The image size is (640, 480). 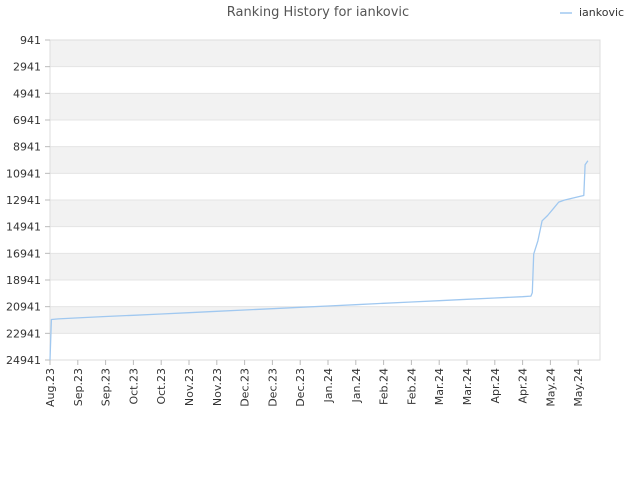 What do you see at coordinates (27, 93) in the screenshot?
I see `y-tick-label: 4941` at bounding box center [27, 93].